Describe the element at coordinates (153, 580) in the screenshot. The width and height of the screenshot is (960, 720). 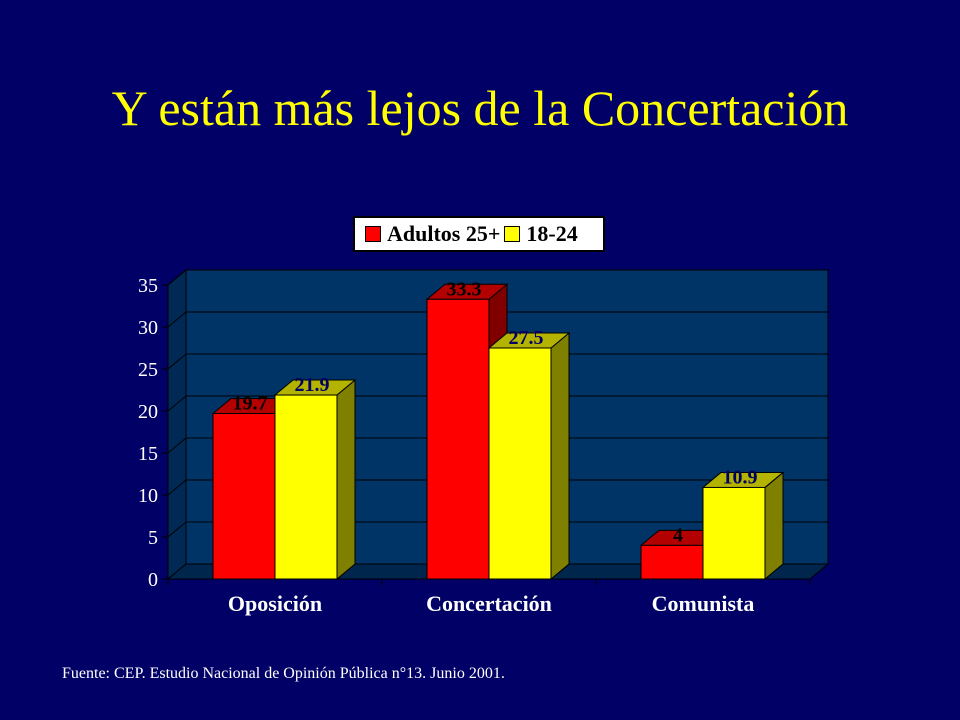
I see `y-tick-label: 0` at that location.